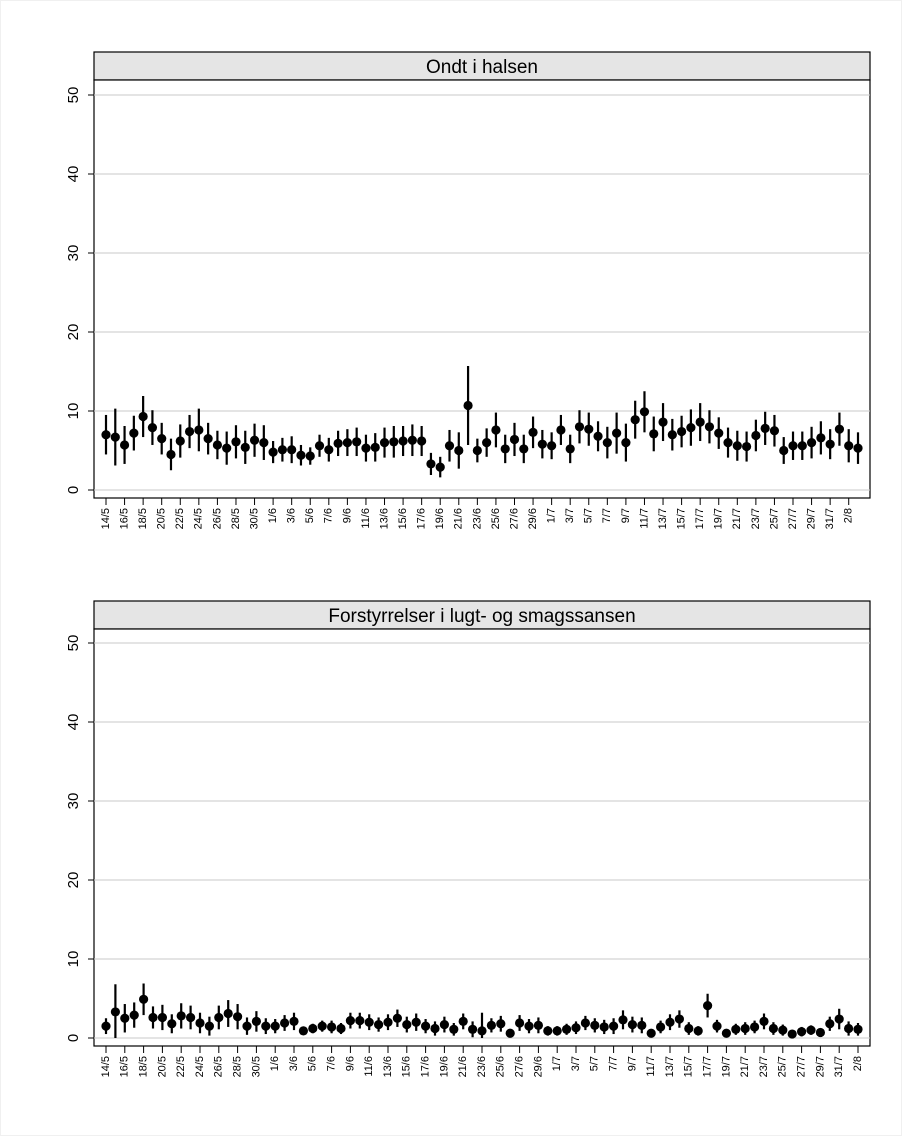  Describe the element at coordinates (607, 515) in the screenshot. I see `x-tick-label: 7/7` at that location.